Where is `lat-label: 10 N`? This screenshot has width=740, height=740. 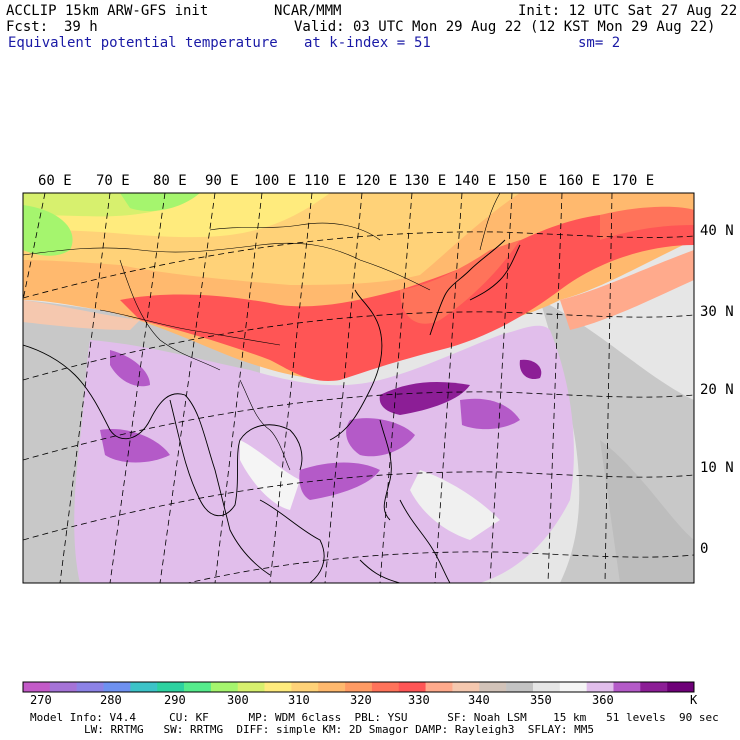 lat-label: 10 N is located at coordinates (717, 468).